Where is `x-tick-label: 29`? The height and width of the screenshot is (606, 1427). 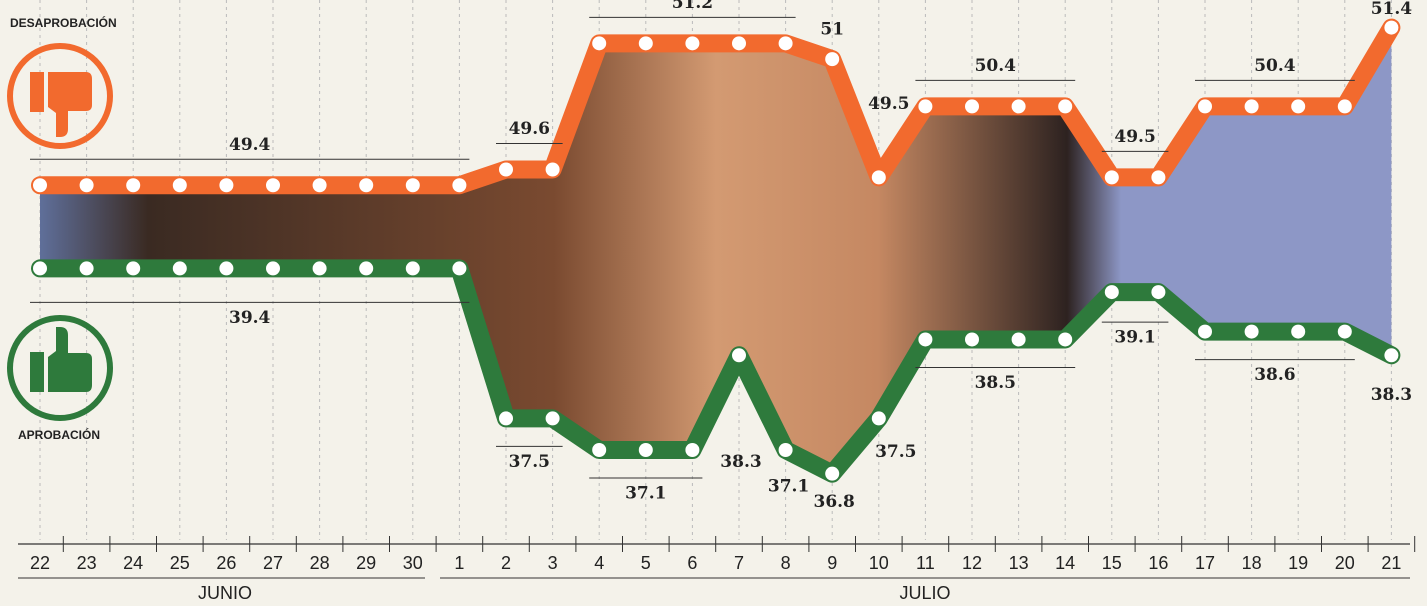
x-tick-label: 29 is located at coordinates (366, 563).